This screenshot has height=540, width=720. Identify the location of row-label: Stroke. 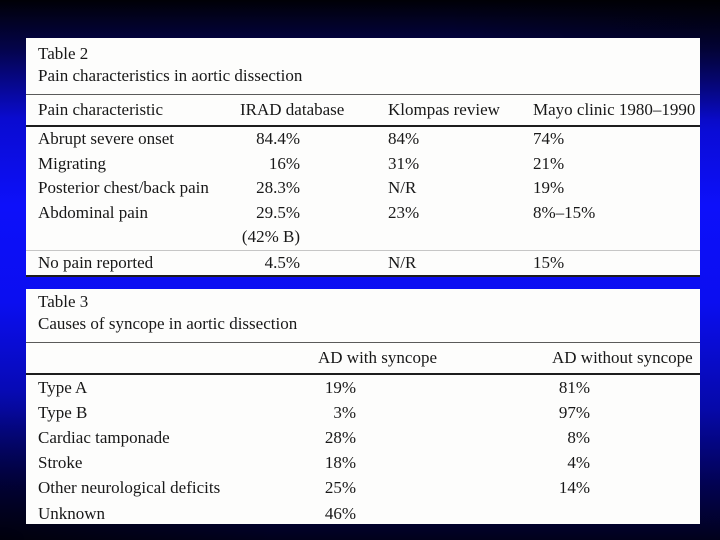
(60, 463).